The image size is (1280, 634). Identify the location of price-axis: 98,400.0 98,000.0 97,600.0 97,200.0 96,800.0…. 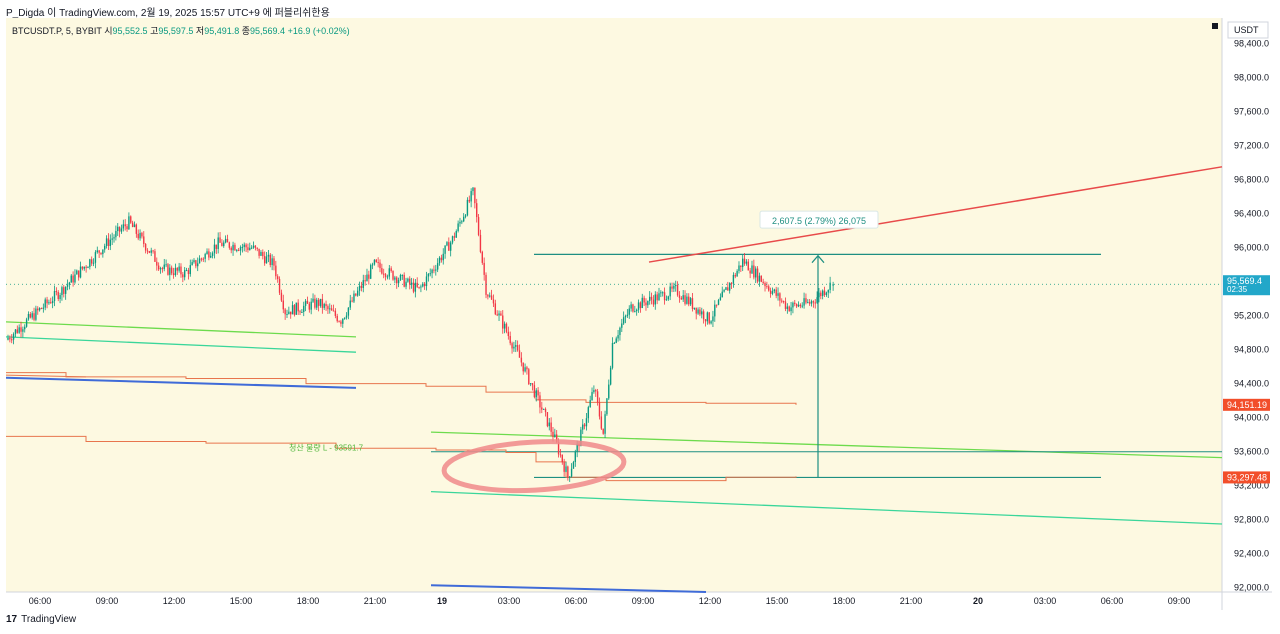
(1246, 316).